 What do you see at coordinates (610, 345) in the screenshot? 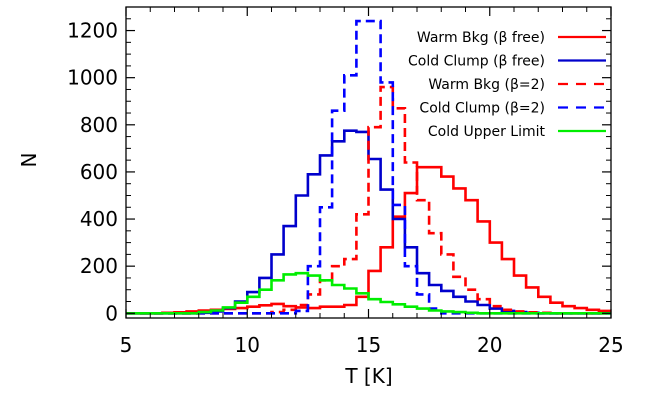
I see `x-tick-label: 25` at bounding box center [610, 345].